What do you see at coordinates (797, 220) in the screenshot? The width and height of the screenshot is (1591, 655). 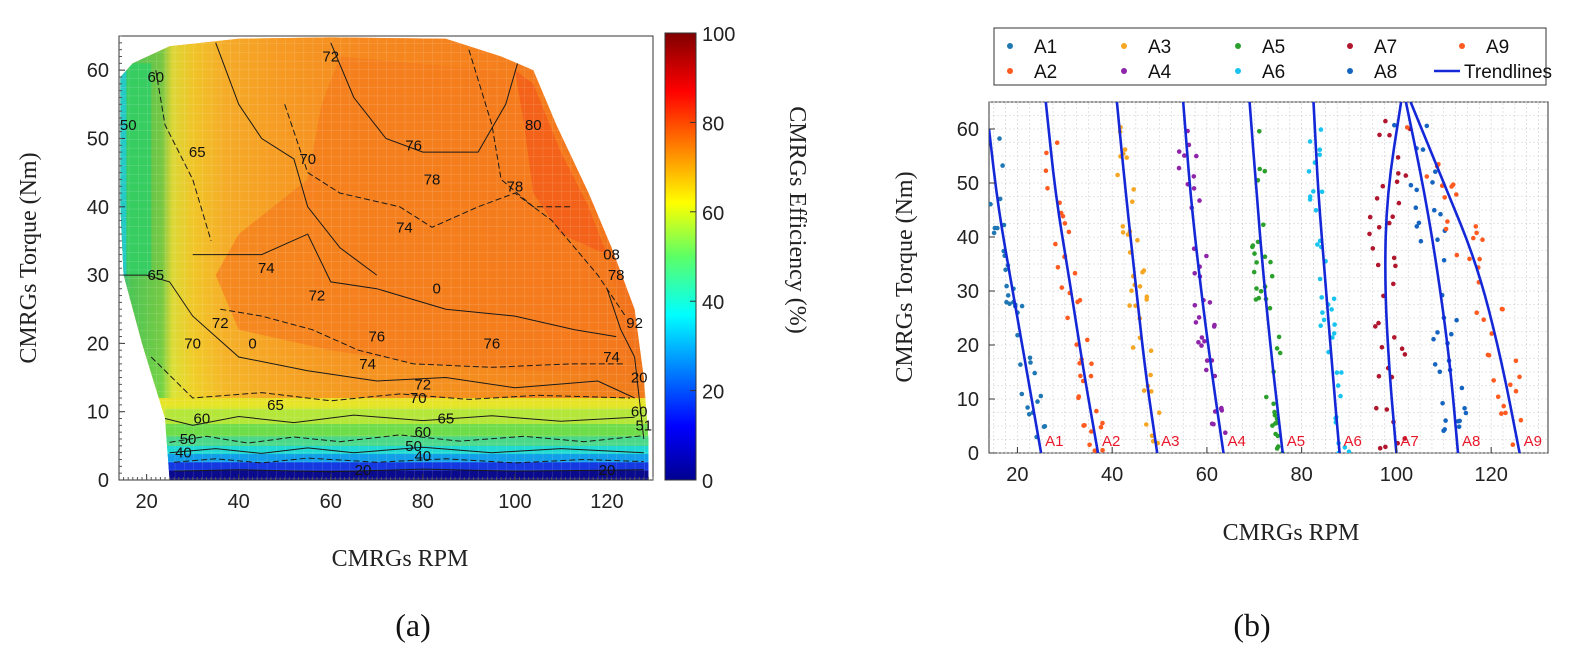 I see `colorbar-label: CMRGs Efficiency (%)` at bounding box center [797, 220].